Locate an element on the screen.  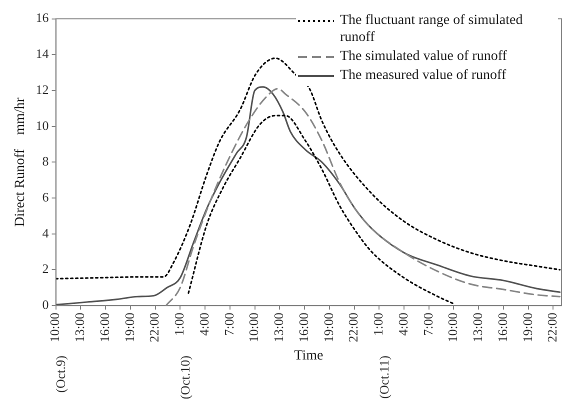
y-tick-label: 10 is located at coordinates (42, 125).